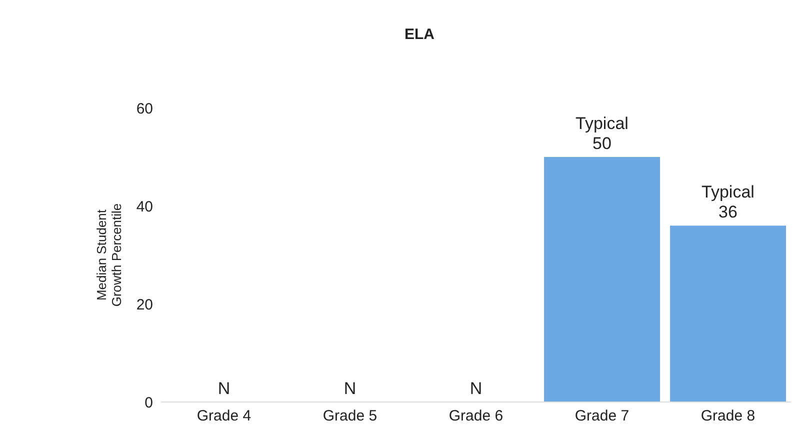 The height and width of the screenshot is (440, 799). Describe the element at coordinates (350, 416) in the screenshot. I see `x-tick-label: Grade 5` at that location.